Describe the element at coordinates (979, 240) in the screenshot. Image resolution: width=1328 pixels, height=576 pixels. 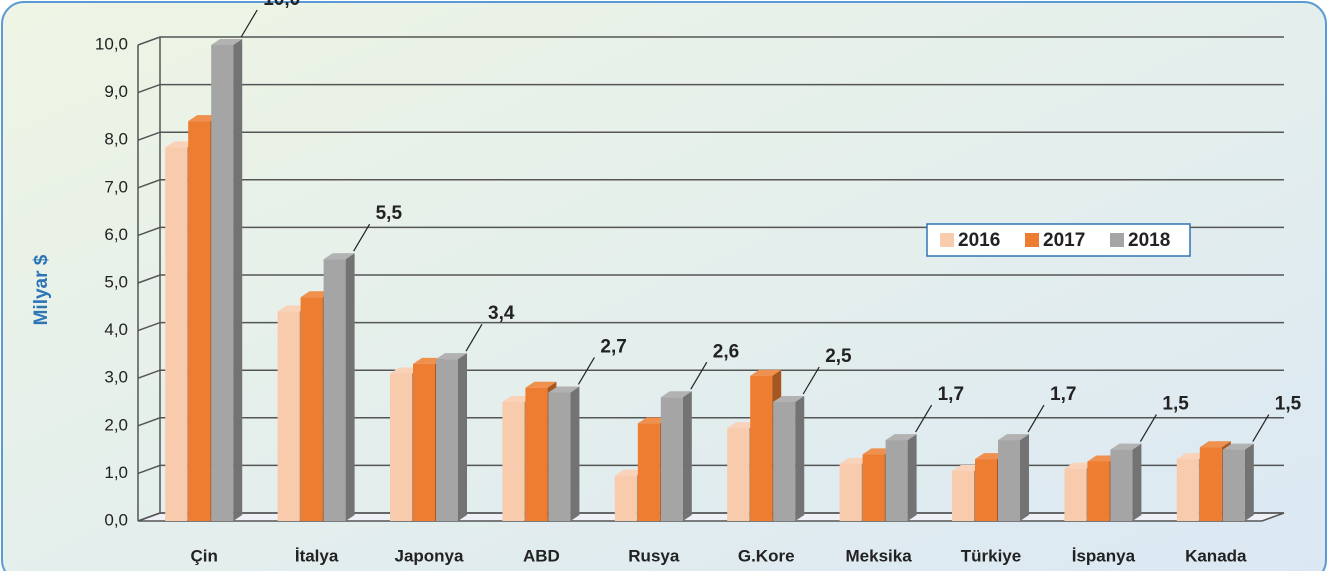
I see `legend-label: 2016` at that location.